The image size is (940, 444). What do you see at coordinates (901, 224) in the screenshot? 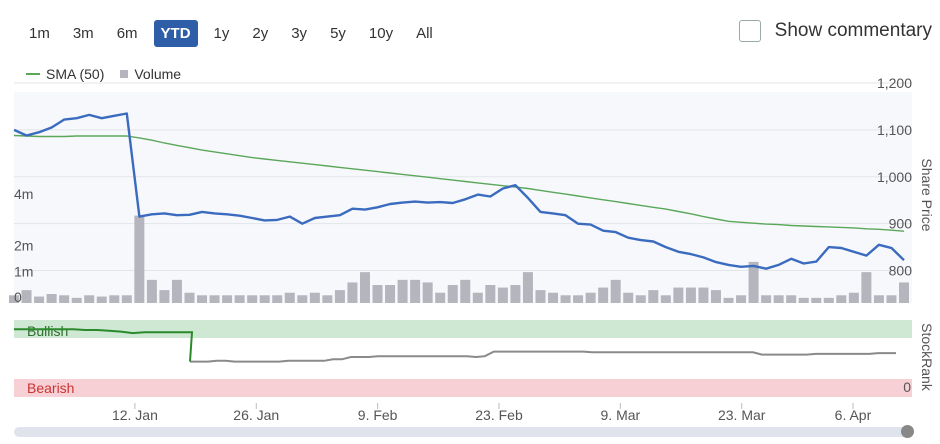
I see `price-tick-label: 900` at bounding box center [901, 224].